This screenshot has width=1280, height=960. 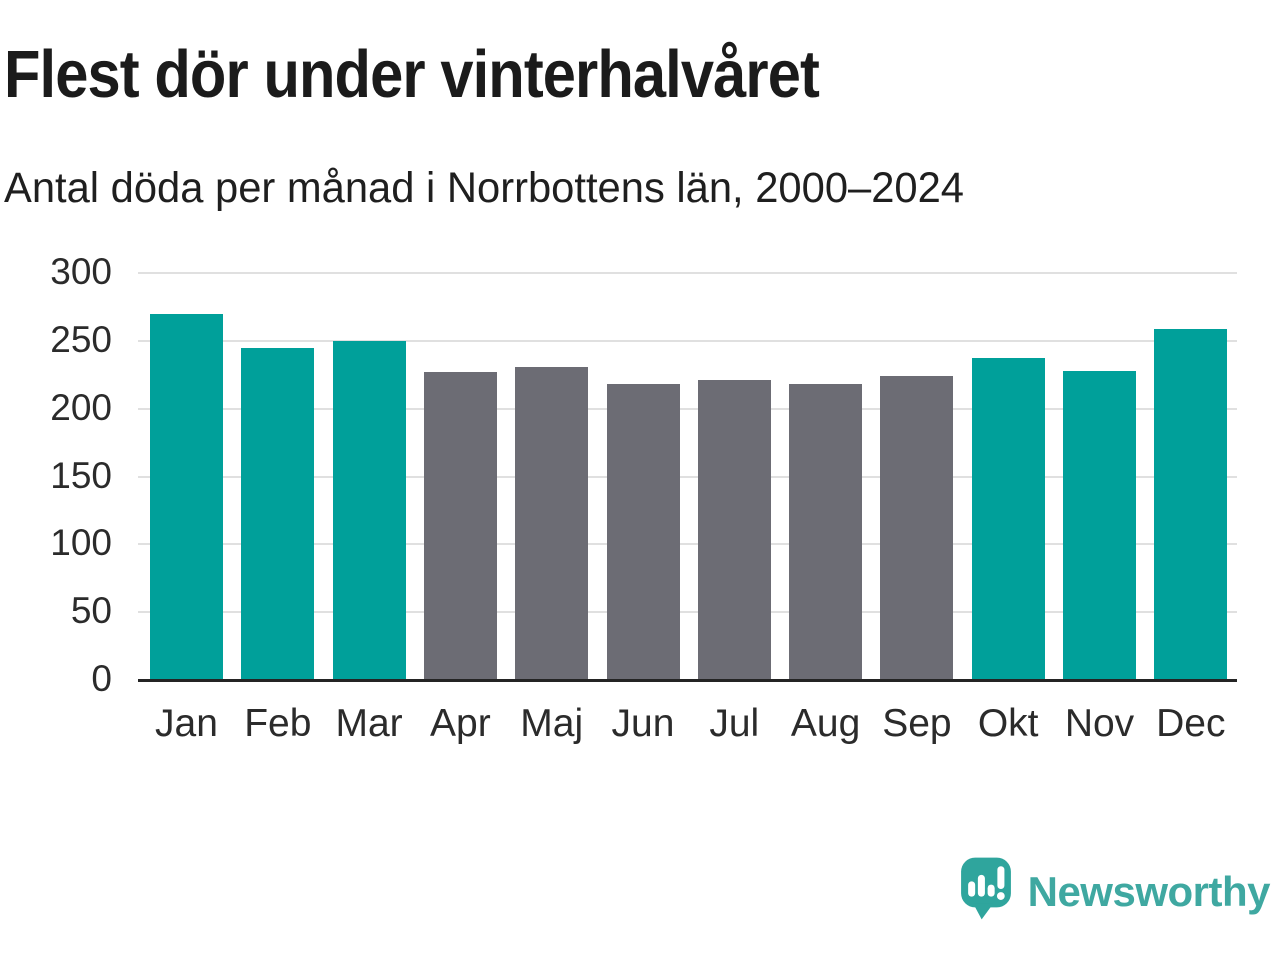 I want to click on x-tick-label-aug: Aug, so click(x=825, y=723).